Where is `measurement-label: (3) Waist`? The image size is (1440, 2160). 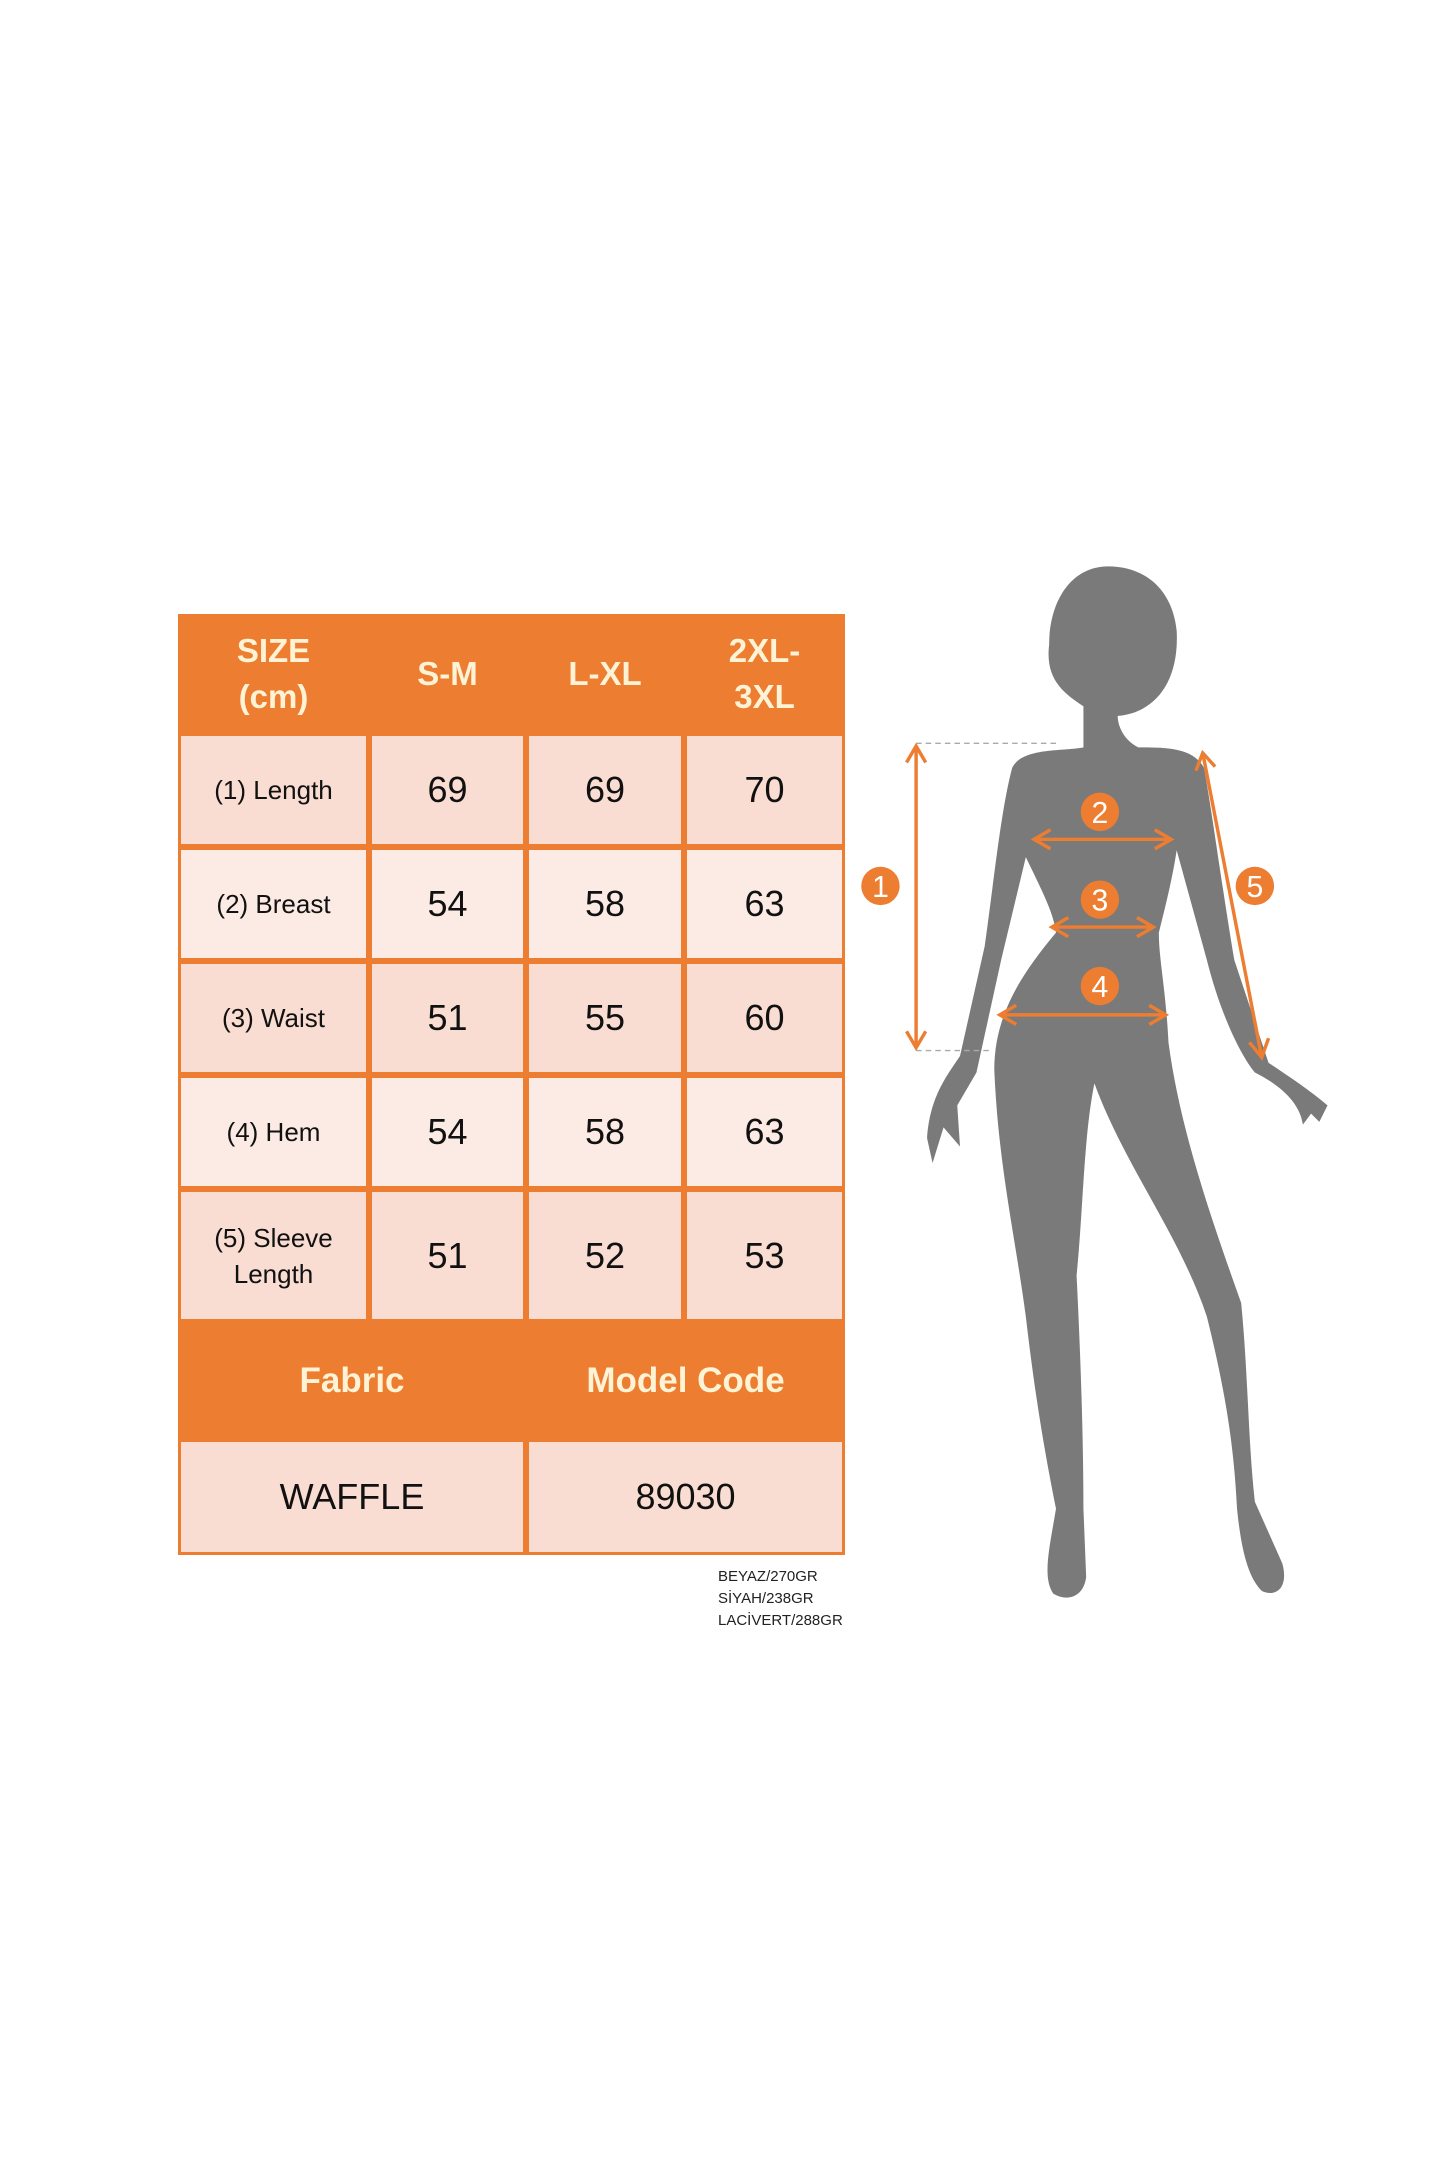
measurement-label: (3) Waist is located at coordinates (273, 1018).